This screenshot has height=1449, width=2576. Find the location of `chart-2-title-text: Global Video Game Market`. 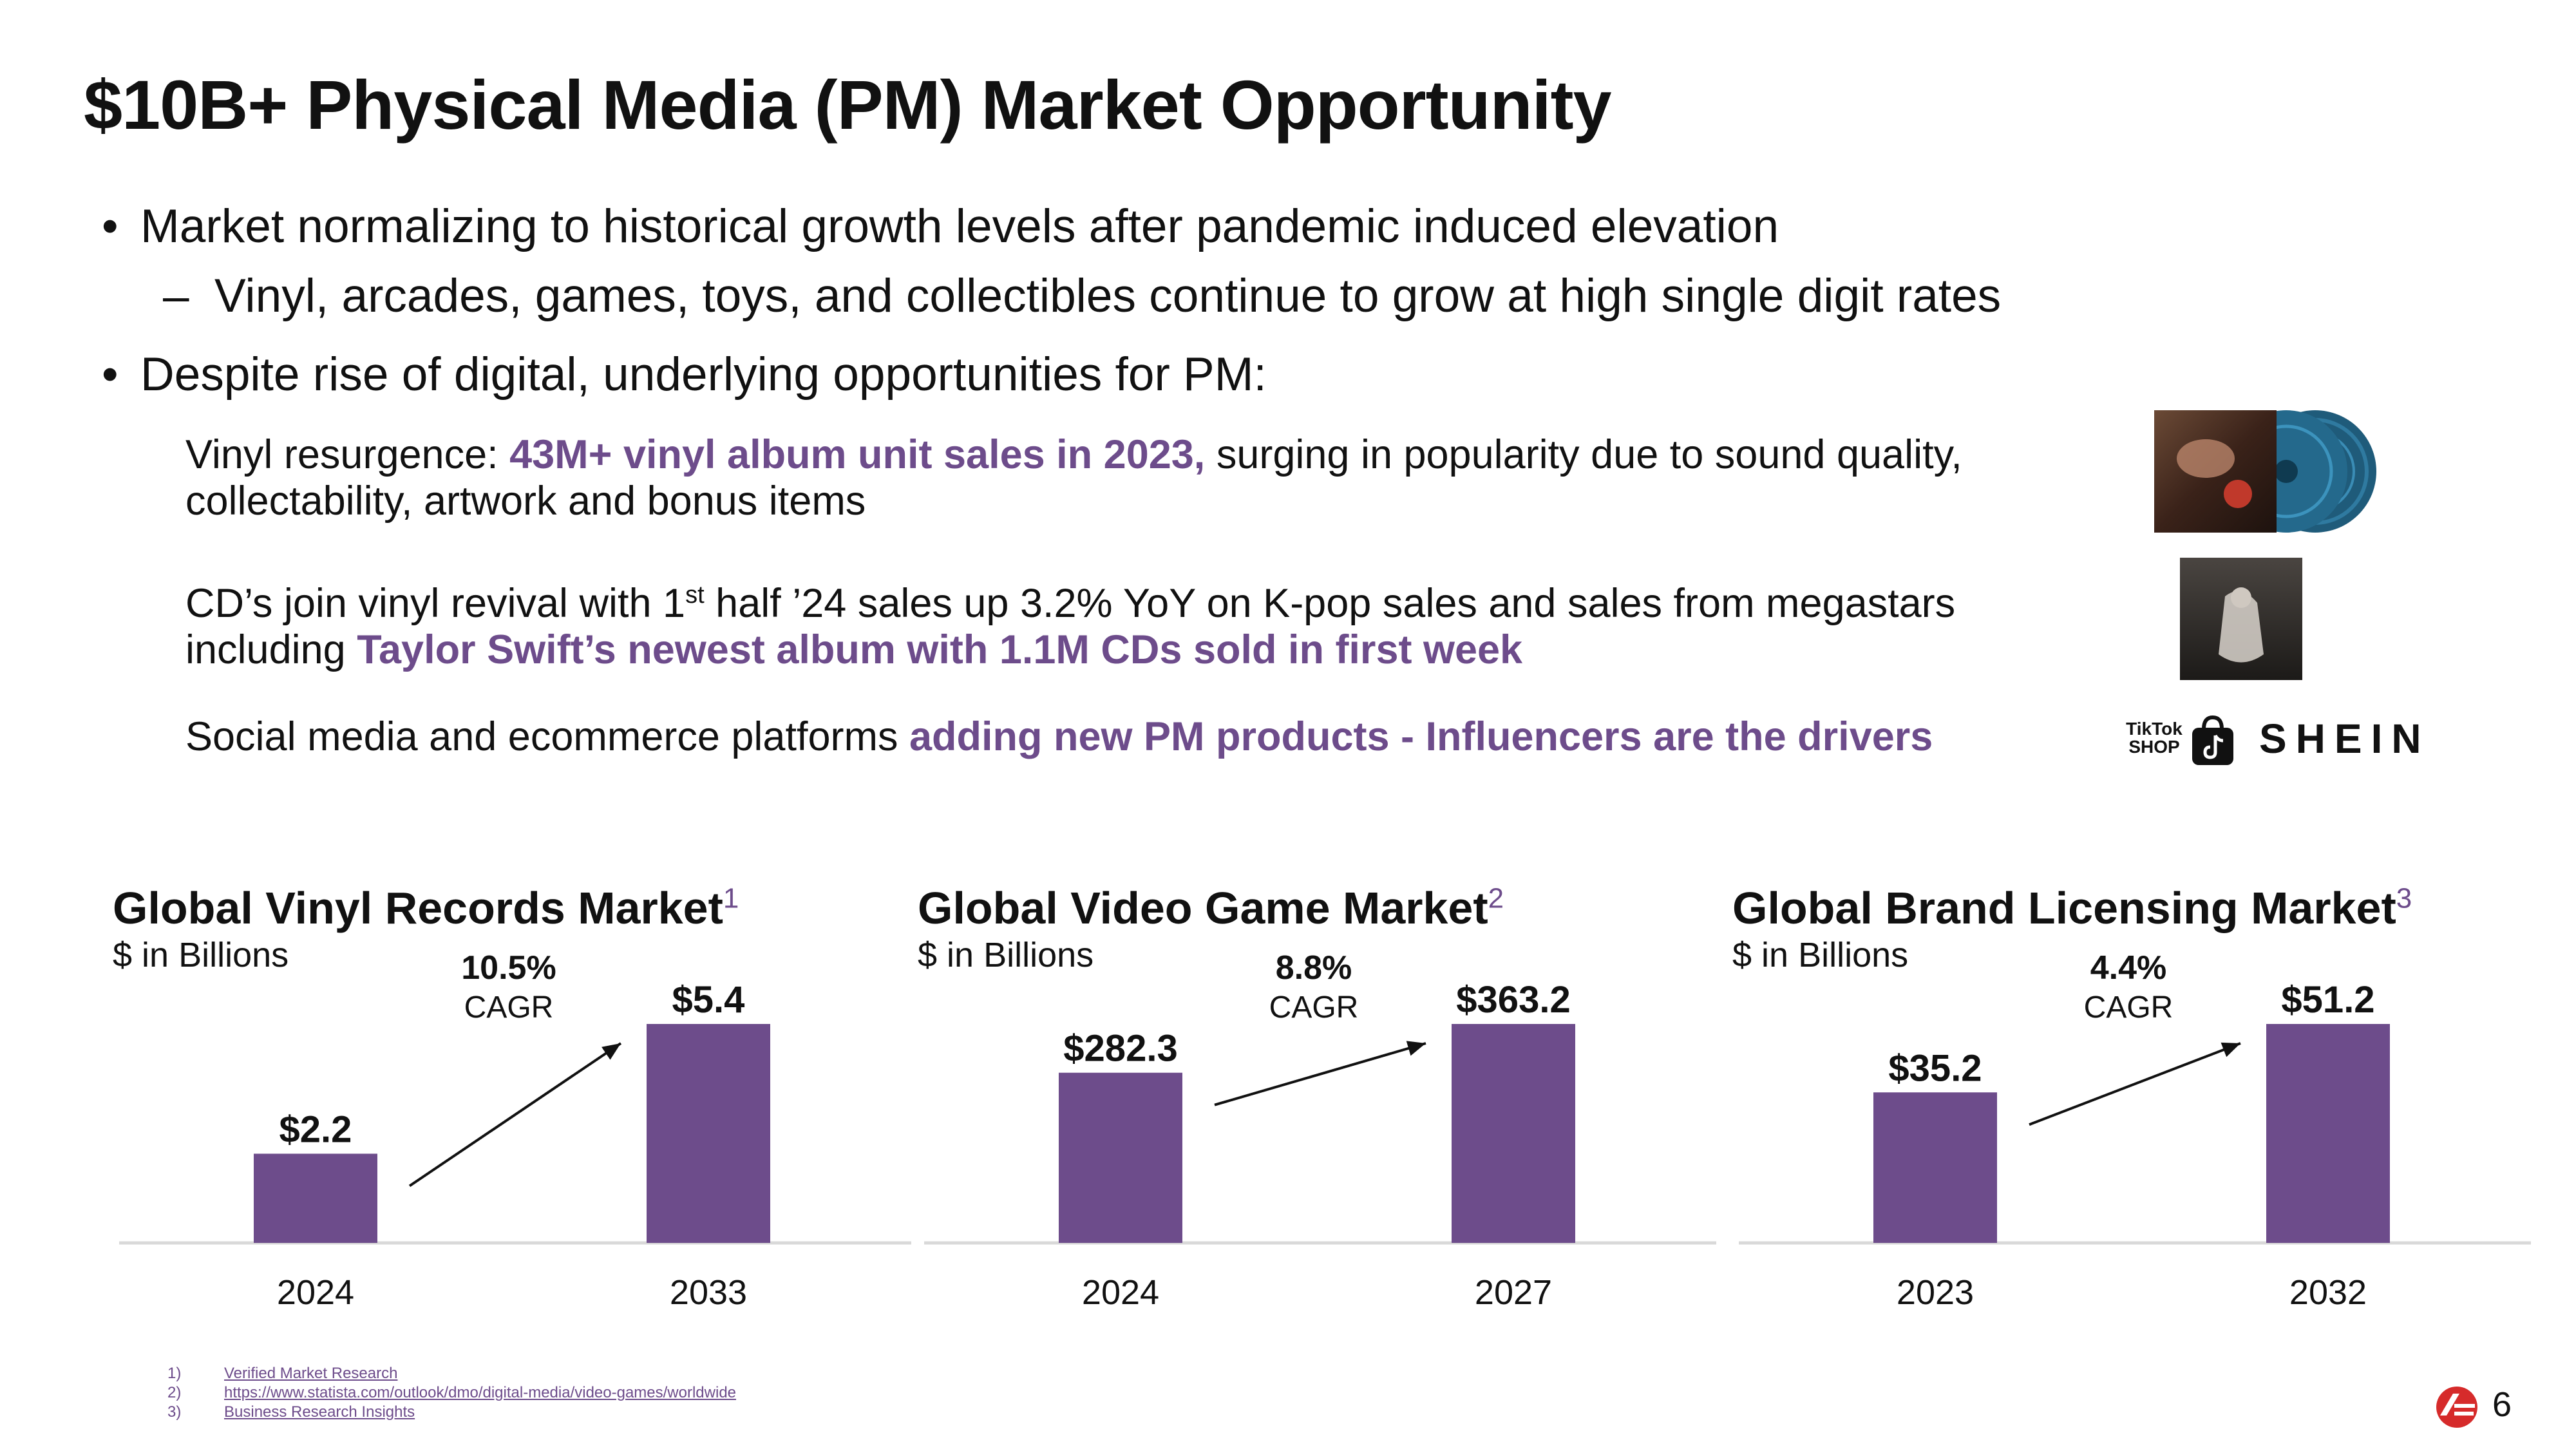

chart-2-title-text: Global Video Game Market is located at coordinates (1203, 908).